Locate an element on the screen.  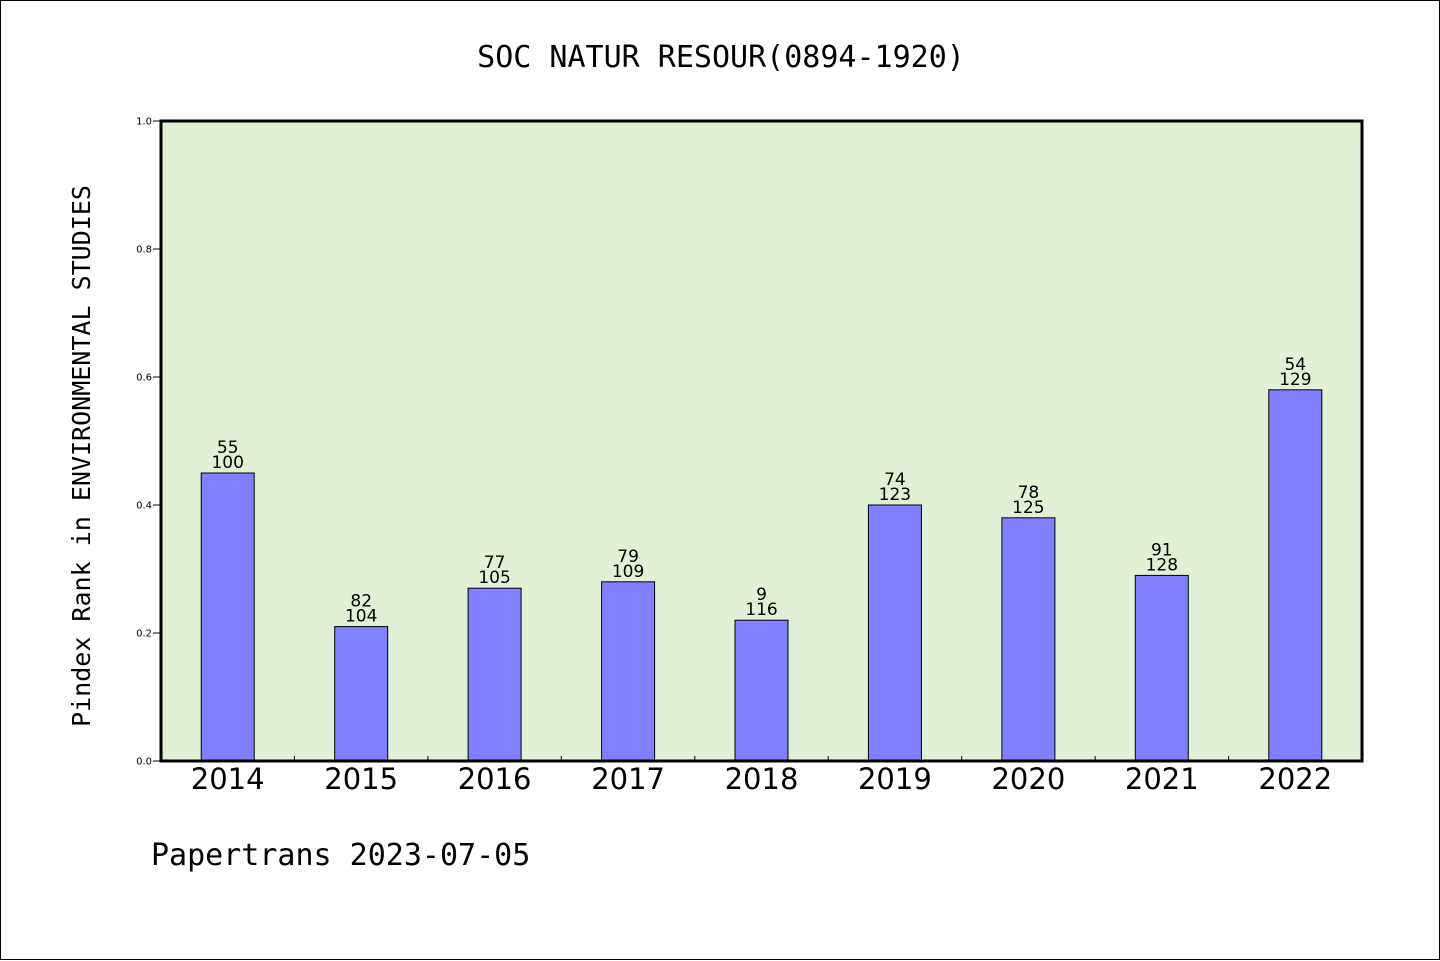
bar-rank-label-2018: 9 is located at coordinates (761, 595).